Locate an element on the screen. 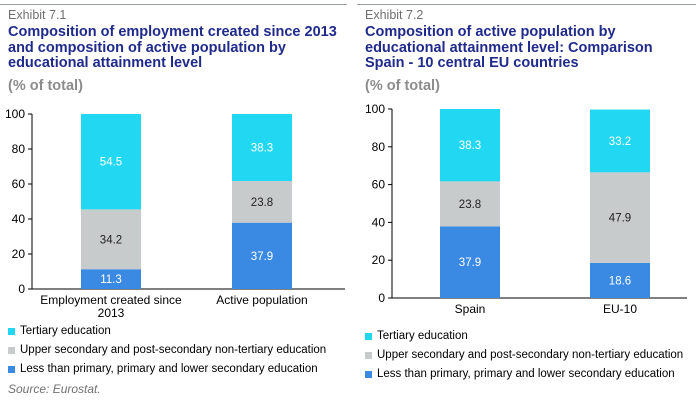  x-tick-label: 2013 is located at coordinates (111, 313).